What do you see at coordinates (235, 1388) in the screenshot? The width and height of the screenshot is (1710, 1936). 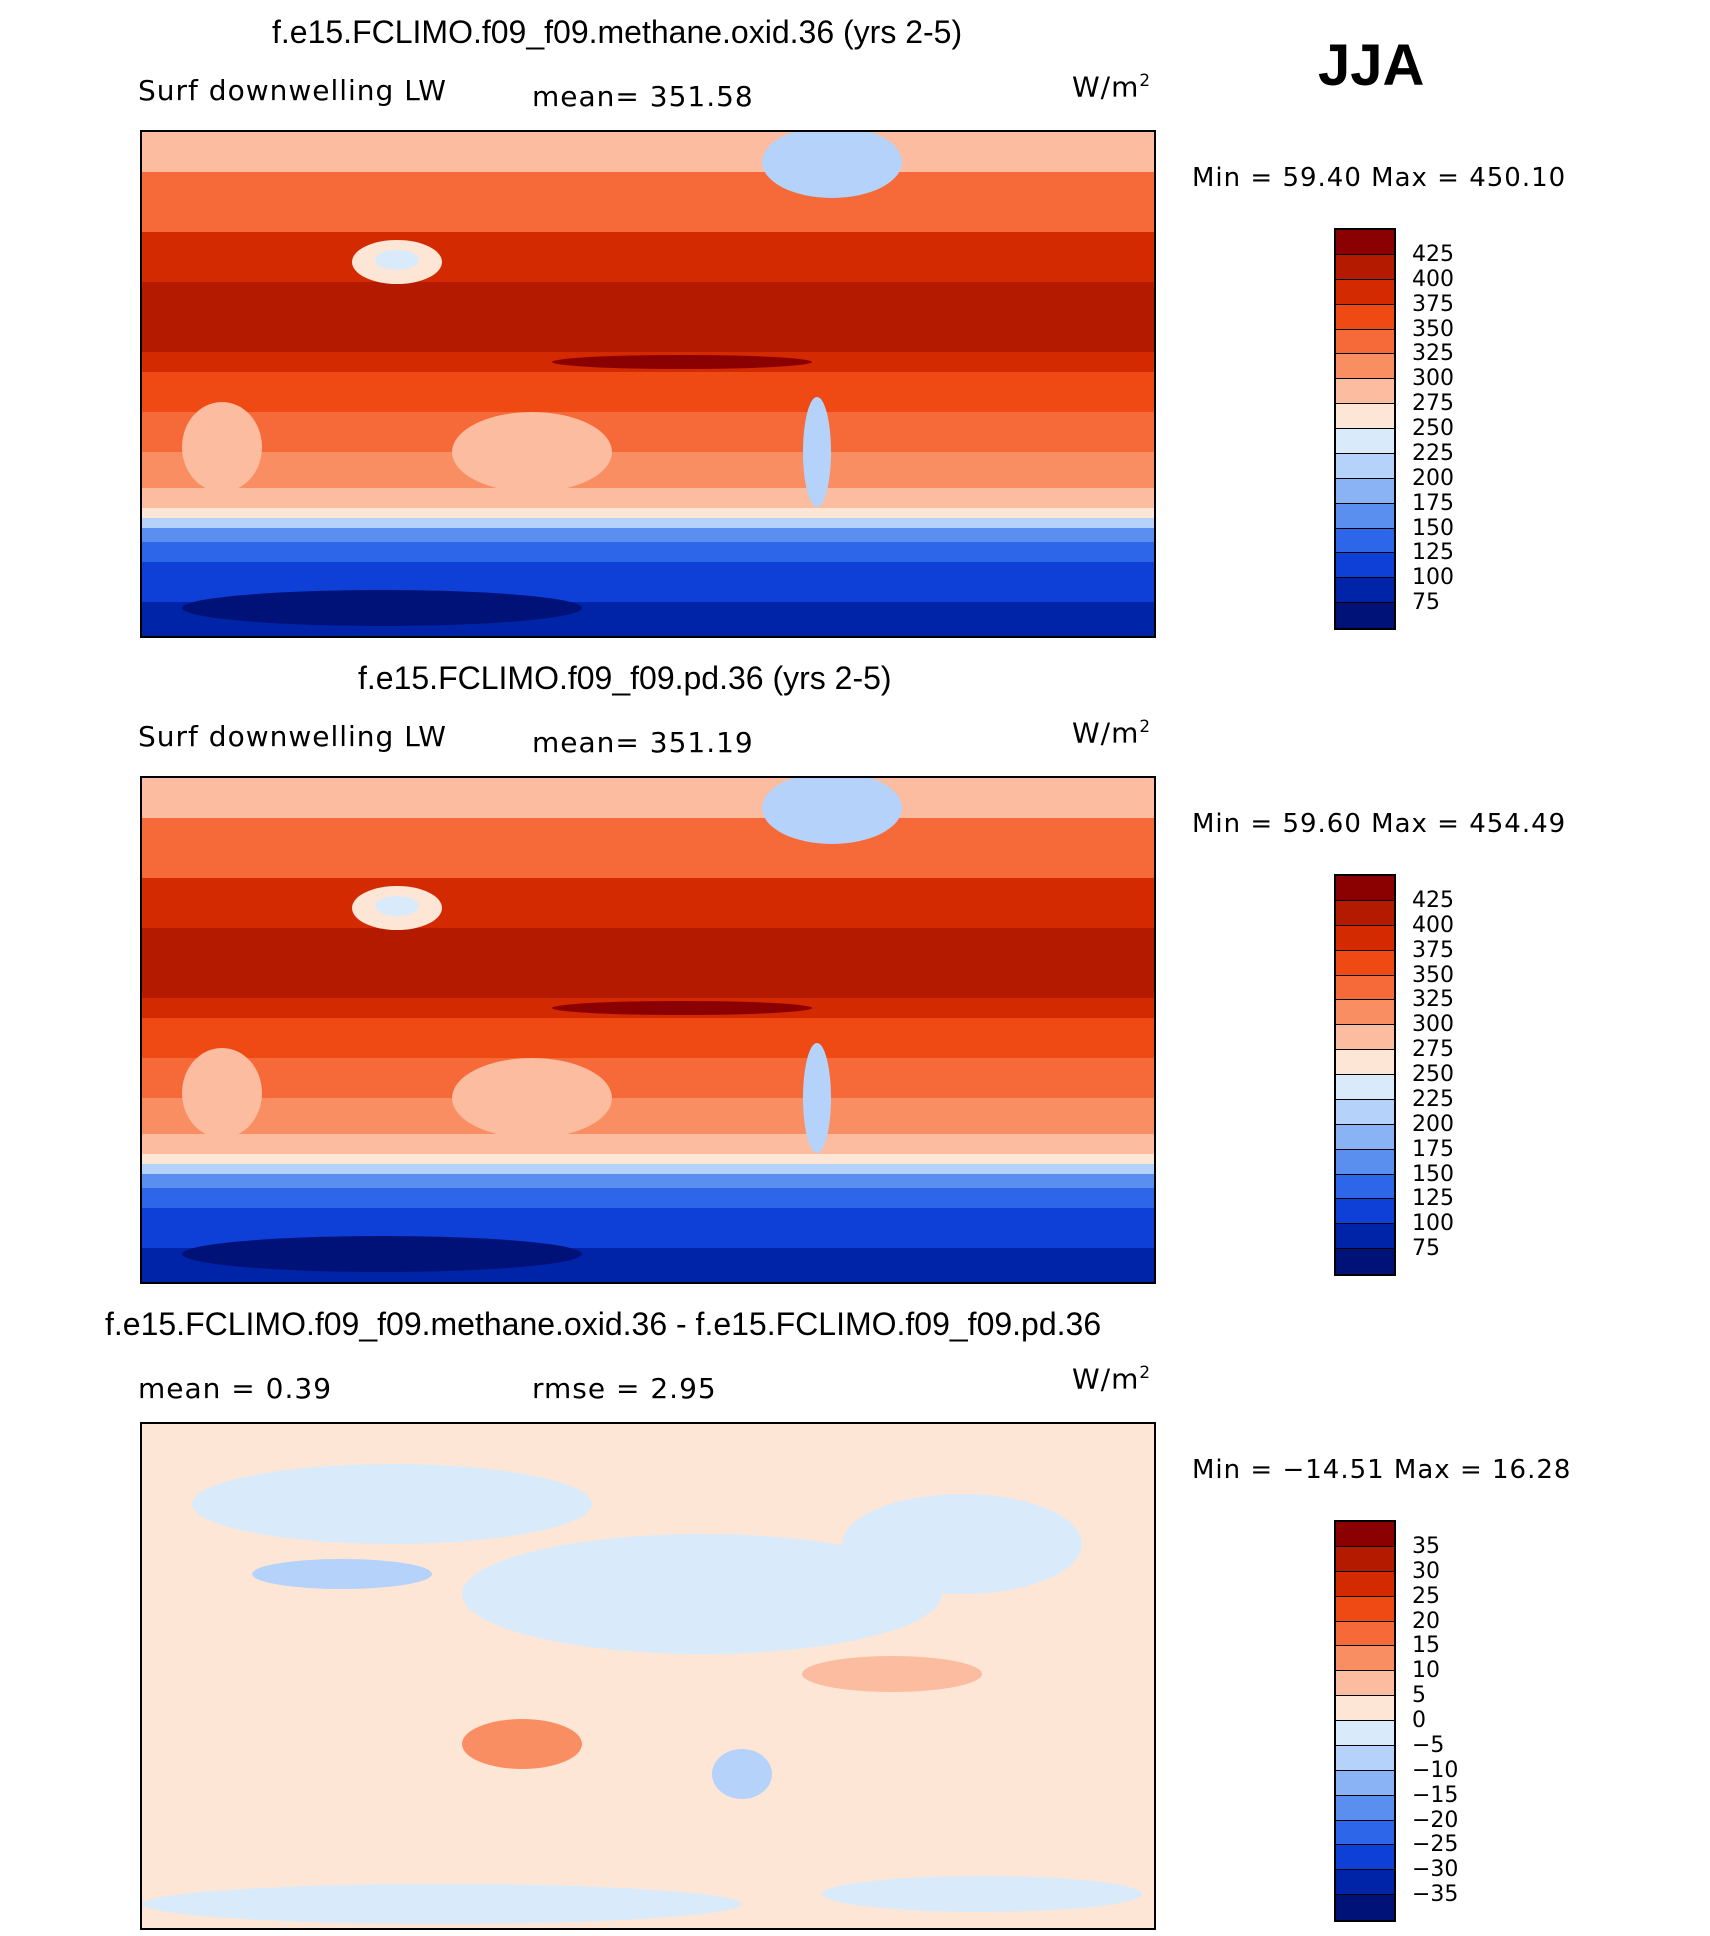 I see `panel3-mean: mean = 0.39` at bounding box center [235, 1388].